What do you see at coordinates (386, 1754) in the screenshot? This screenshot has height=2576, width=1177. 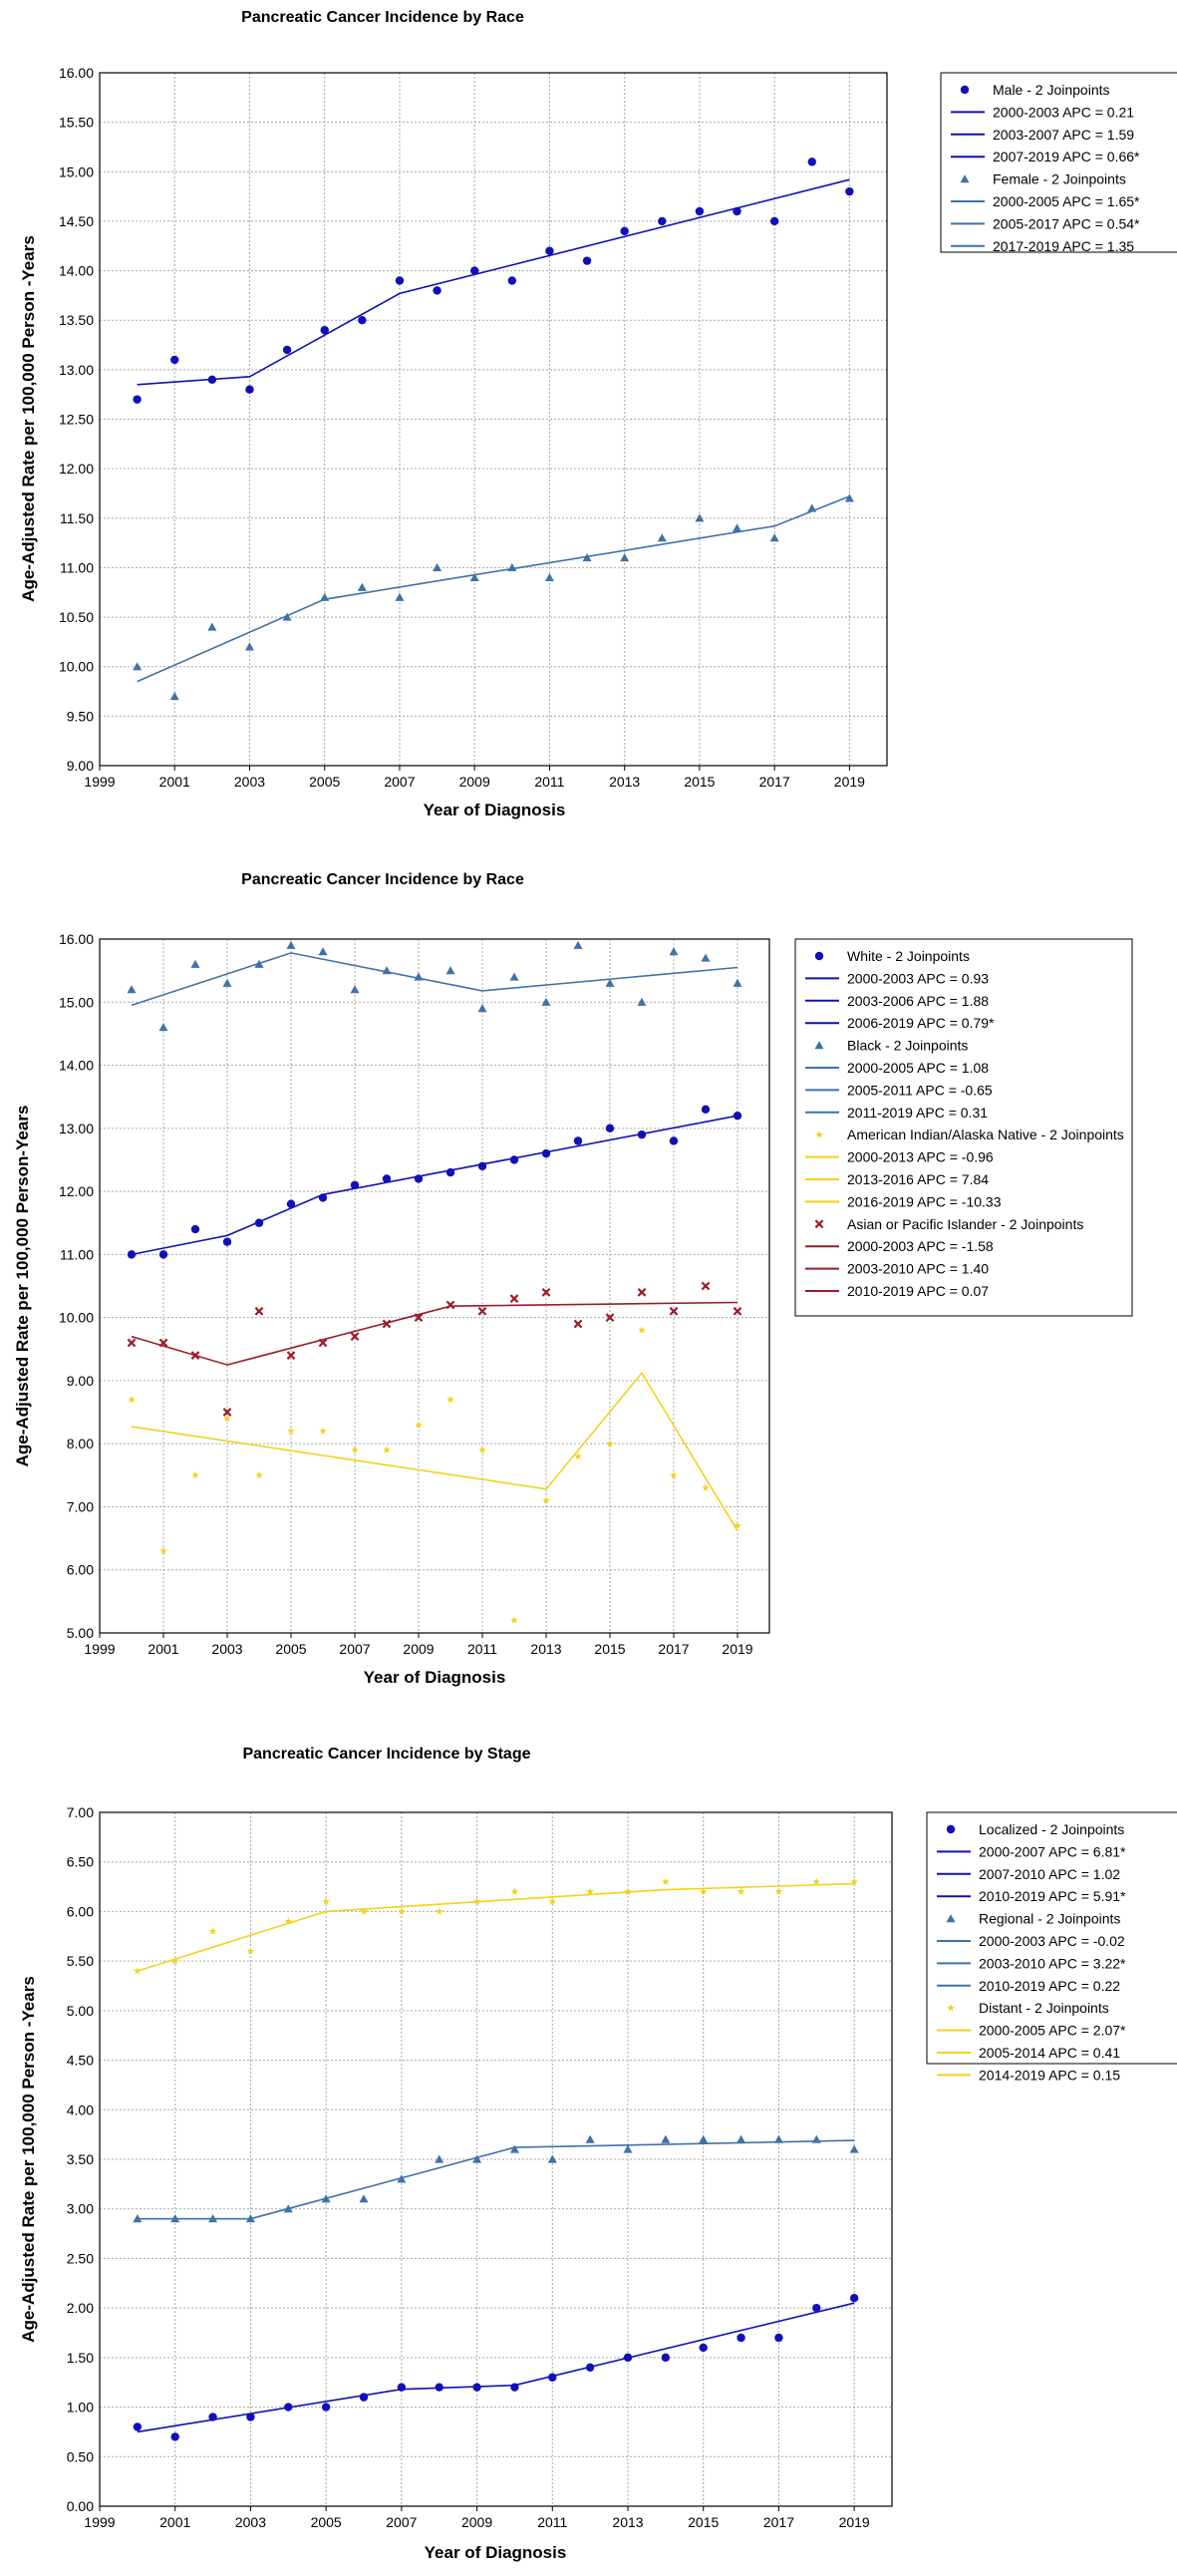 I see `chart-title: Pancreatic Cancer Incidence by Stage` at bounding box center [386, 1754].